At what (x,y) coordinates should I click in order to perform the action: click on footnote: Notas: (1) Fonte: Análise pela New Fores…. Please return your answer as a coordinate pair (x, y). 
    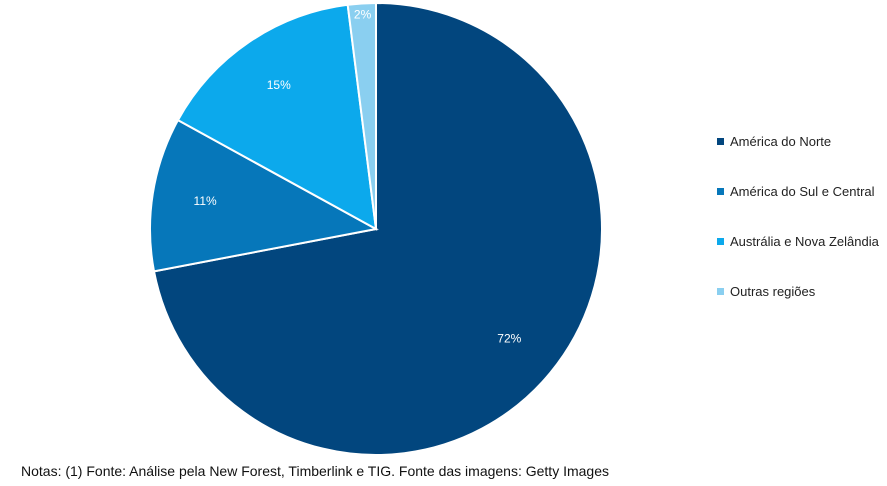
    Looking at the image, I should click on (315, 471).